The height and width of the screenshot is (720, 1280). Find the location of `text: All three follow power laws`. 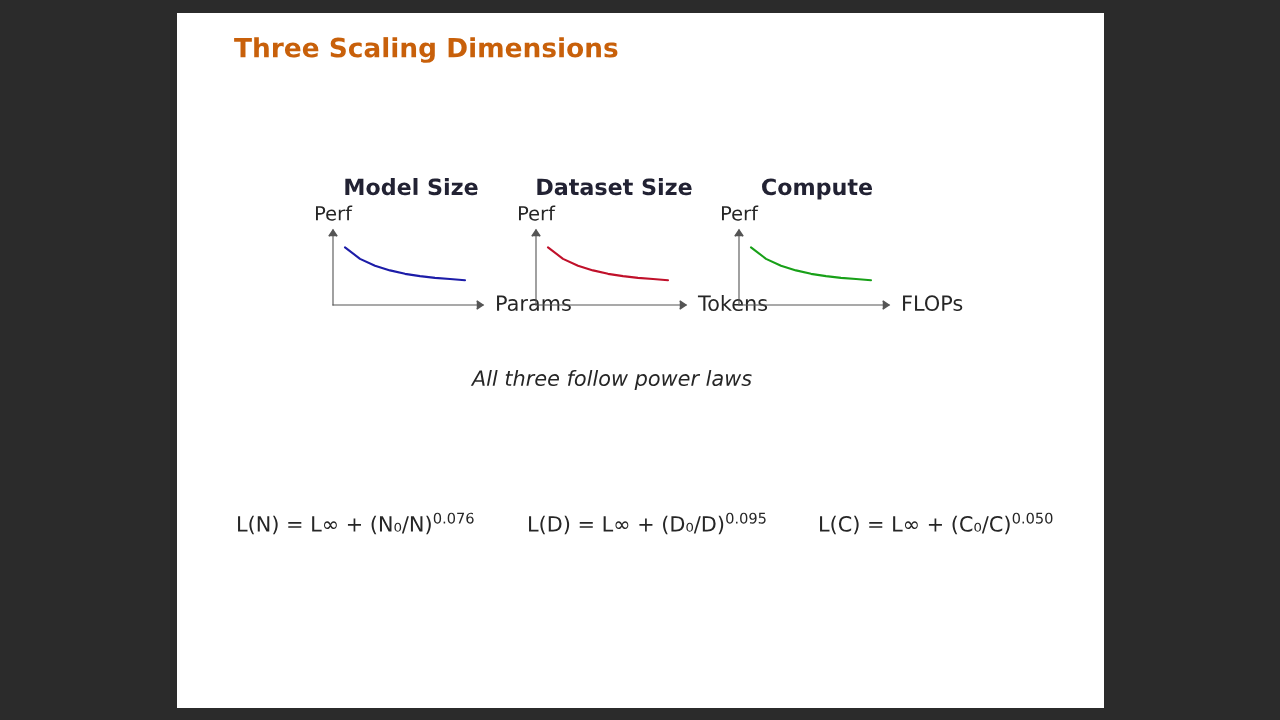

text: All three follow power laws is located at coordinates (611, 380).